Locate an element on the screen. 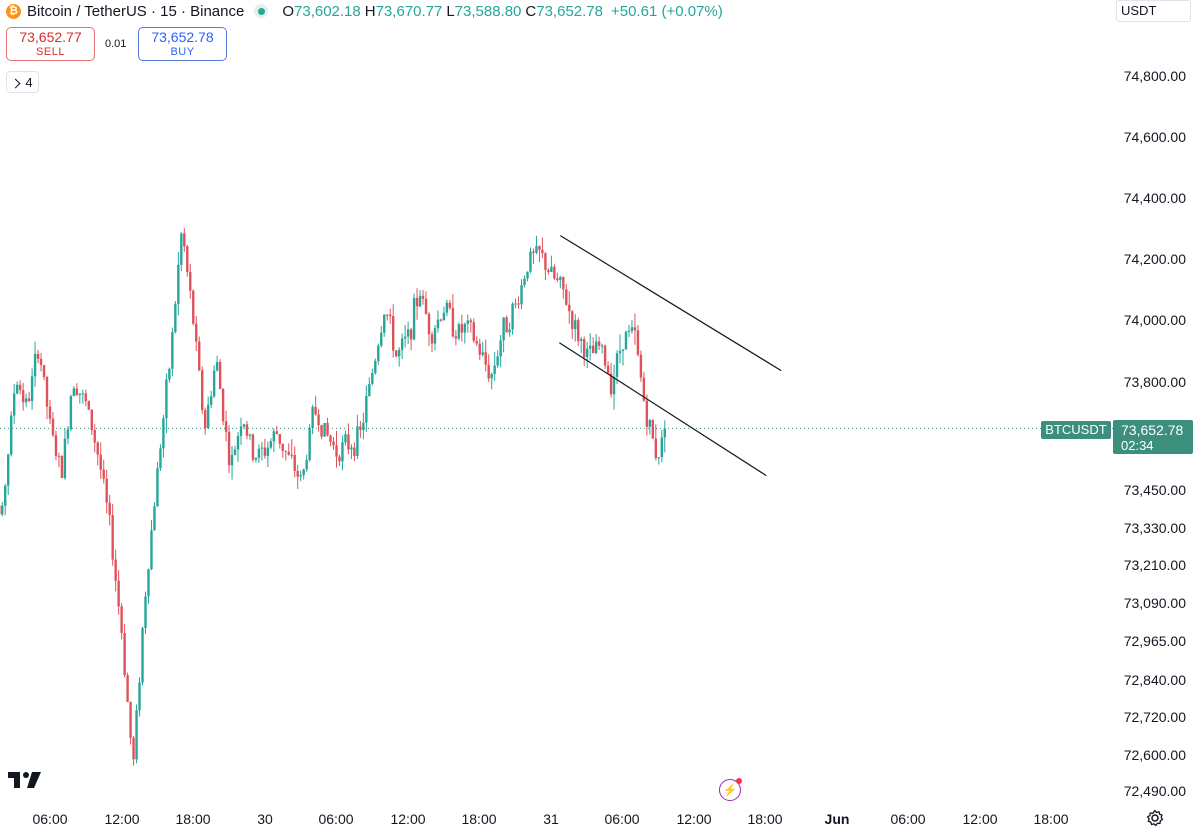 The image size is (1200, 830). sell-label: SELL is located at coordinates (50, 52).